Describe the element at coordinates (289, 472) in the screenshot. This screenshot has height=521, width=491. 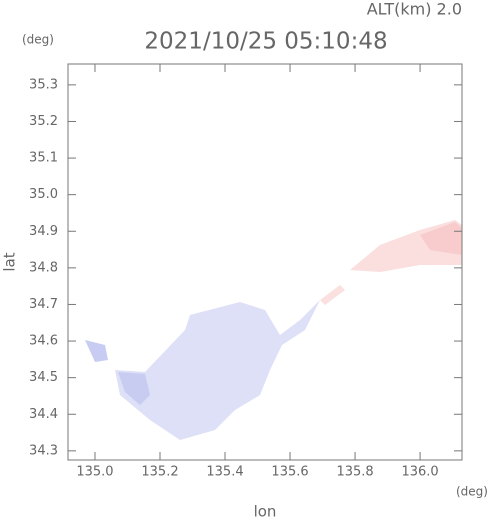
I see `x-tick-label: 135.6` at that location.